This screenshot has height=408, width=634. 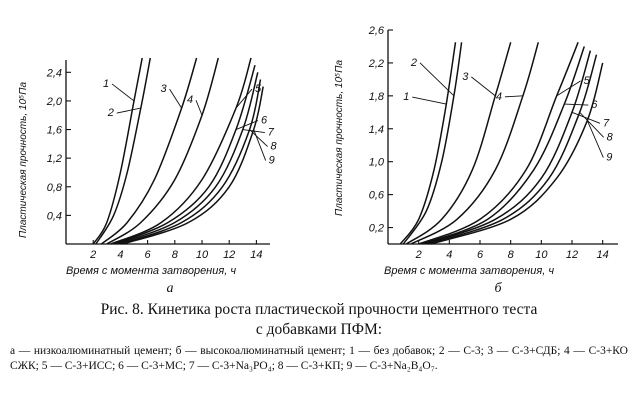 I want to click on y-tick-label: 0,6, so click(x=377, y=196).